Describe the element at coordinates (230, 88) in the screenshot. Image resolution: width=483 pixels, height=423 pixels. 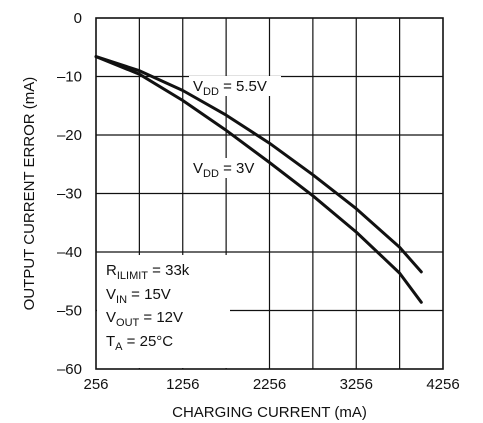
I see `series-label-vdd-5-5v: VDD = 5.5V` at that location.